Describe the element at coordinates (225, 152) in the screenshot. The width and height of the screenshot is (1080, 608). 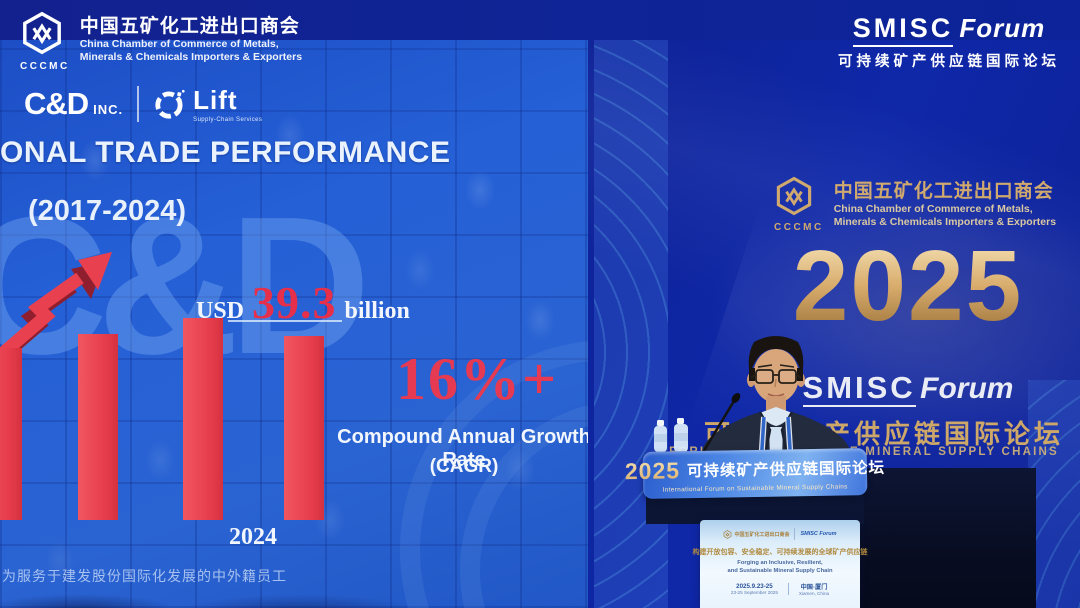
I see `slide-title: ONAL TRADE PERFORMANCE` at that location.